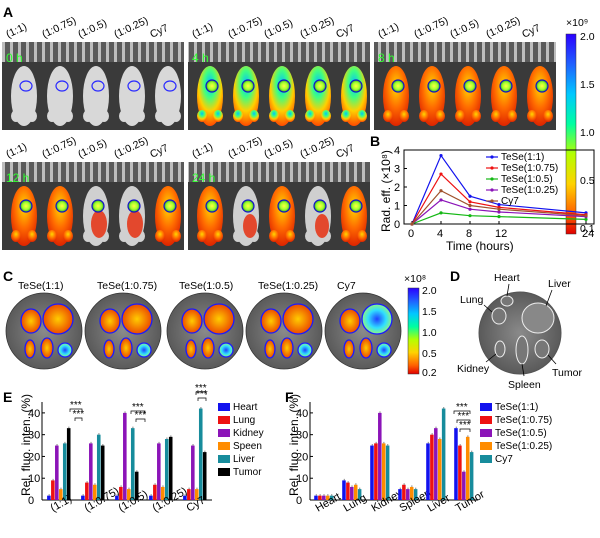 This screenshot has width=600, height=538. I want to click on time-label: 4 h, so click(200, 58).